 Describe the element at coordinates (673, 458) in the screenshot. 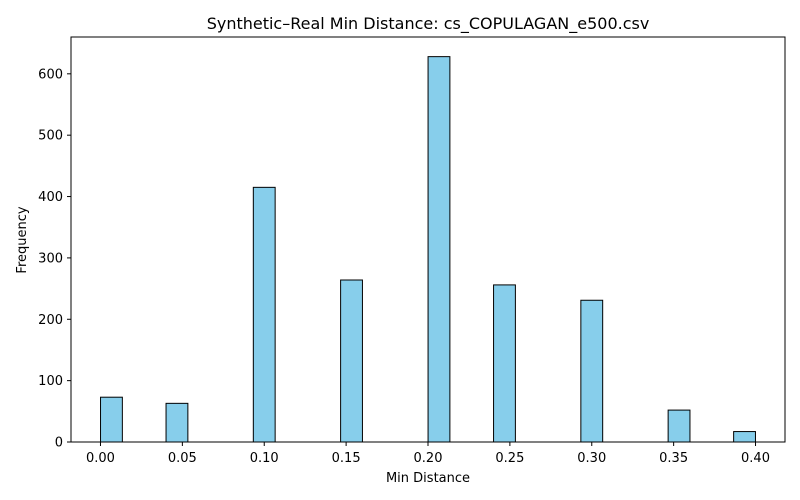

I see `x-tick-label: 0.35` at that location.